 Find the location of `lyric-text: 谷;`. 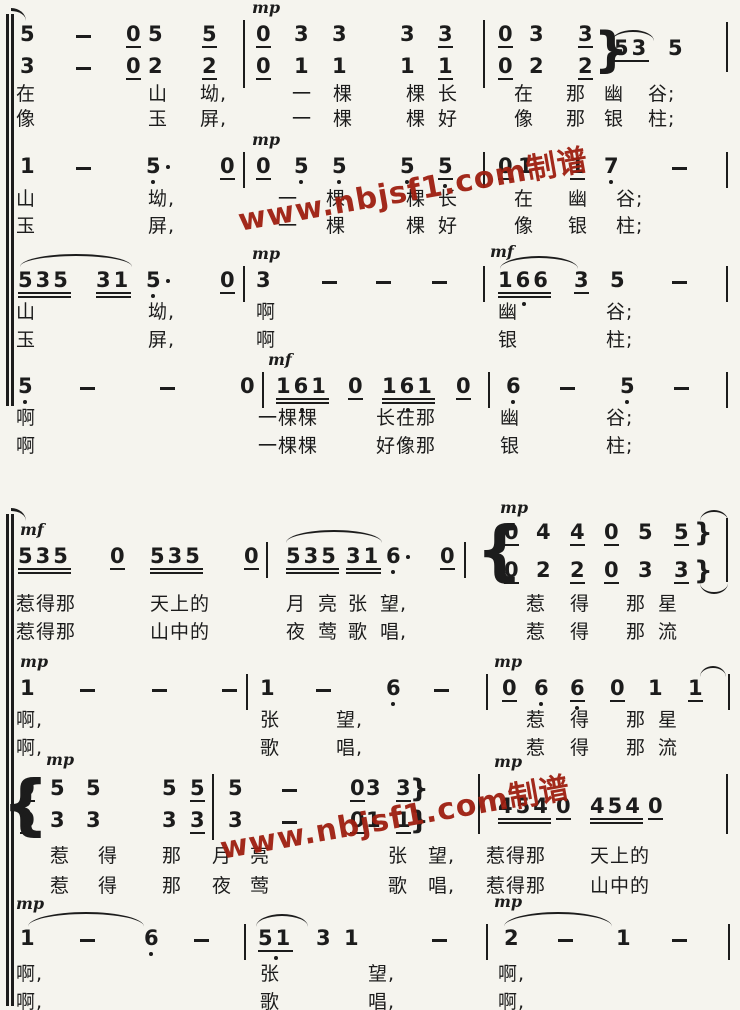

lyric-text: 谷; is located at coordinates (620, 312).